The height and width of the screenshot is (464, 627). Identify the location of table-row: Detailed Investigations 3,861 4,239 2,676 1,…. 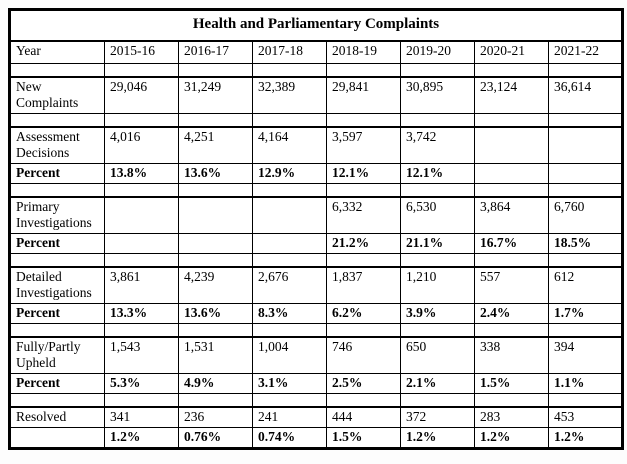
(316, 285).